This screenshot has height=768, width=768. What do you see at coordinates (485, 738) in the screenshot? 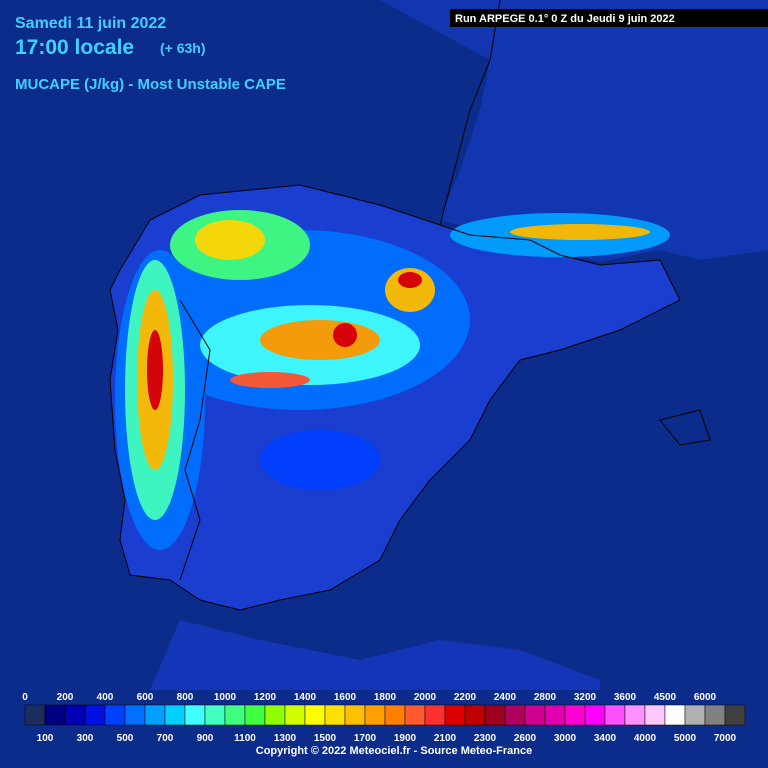
I see `legend-label: 2300` at bounding box center [485, 738].